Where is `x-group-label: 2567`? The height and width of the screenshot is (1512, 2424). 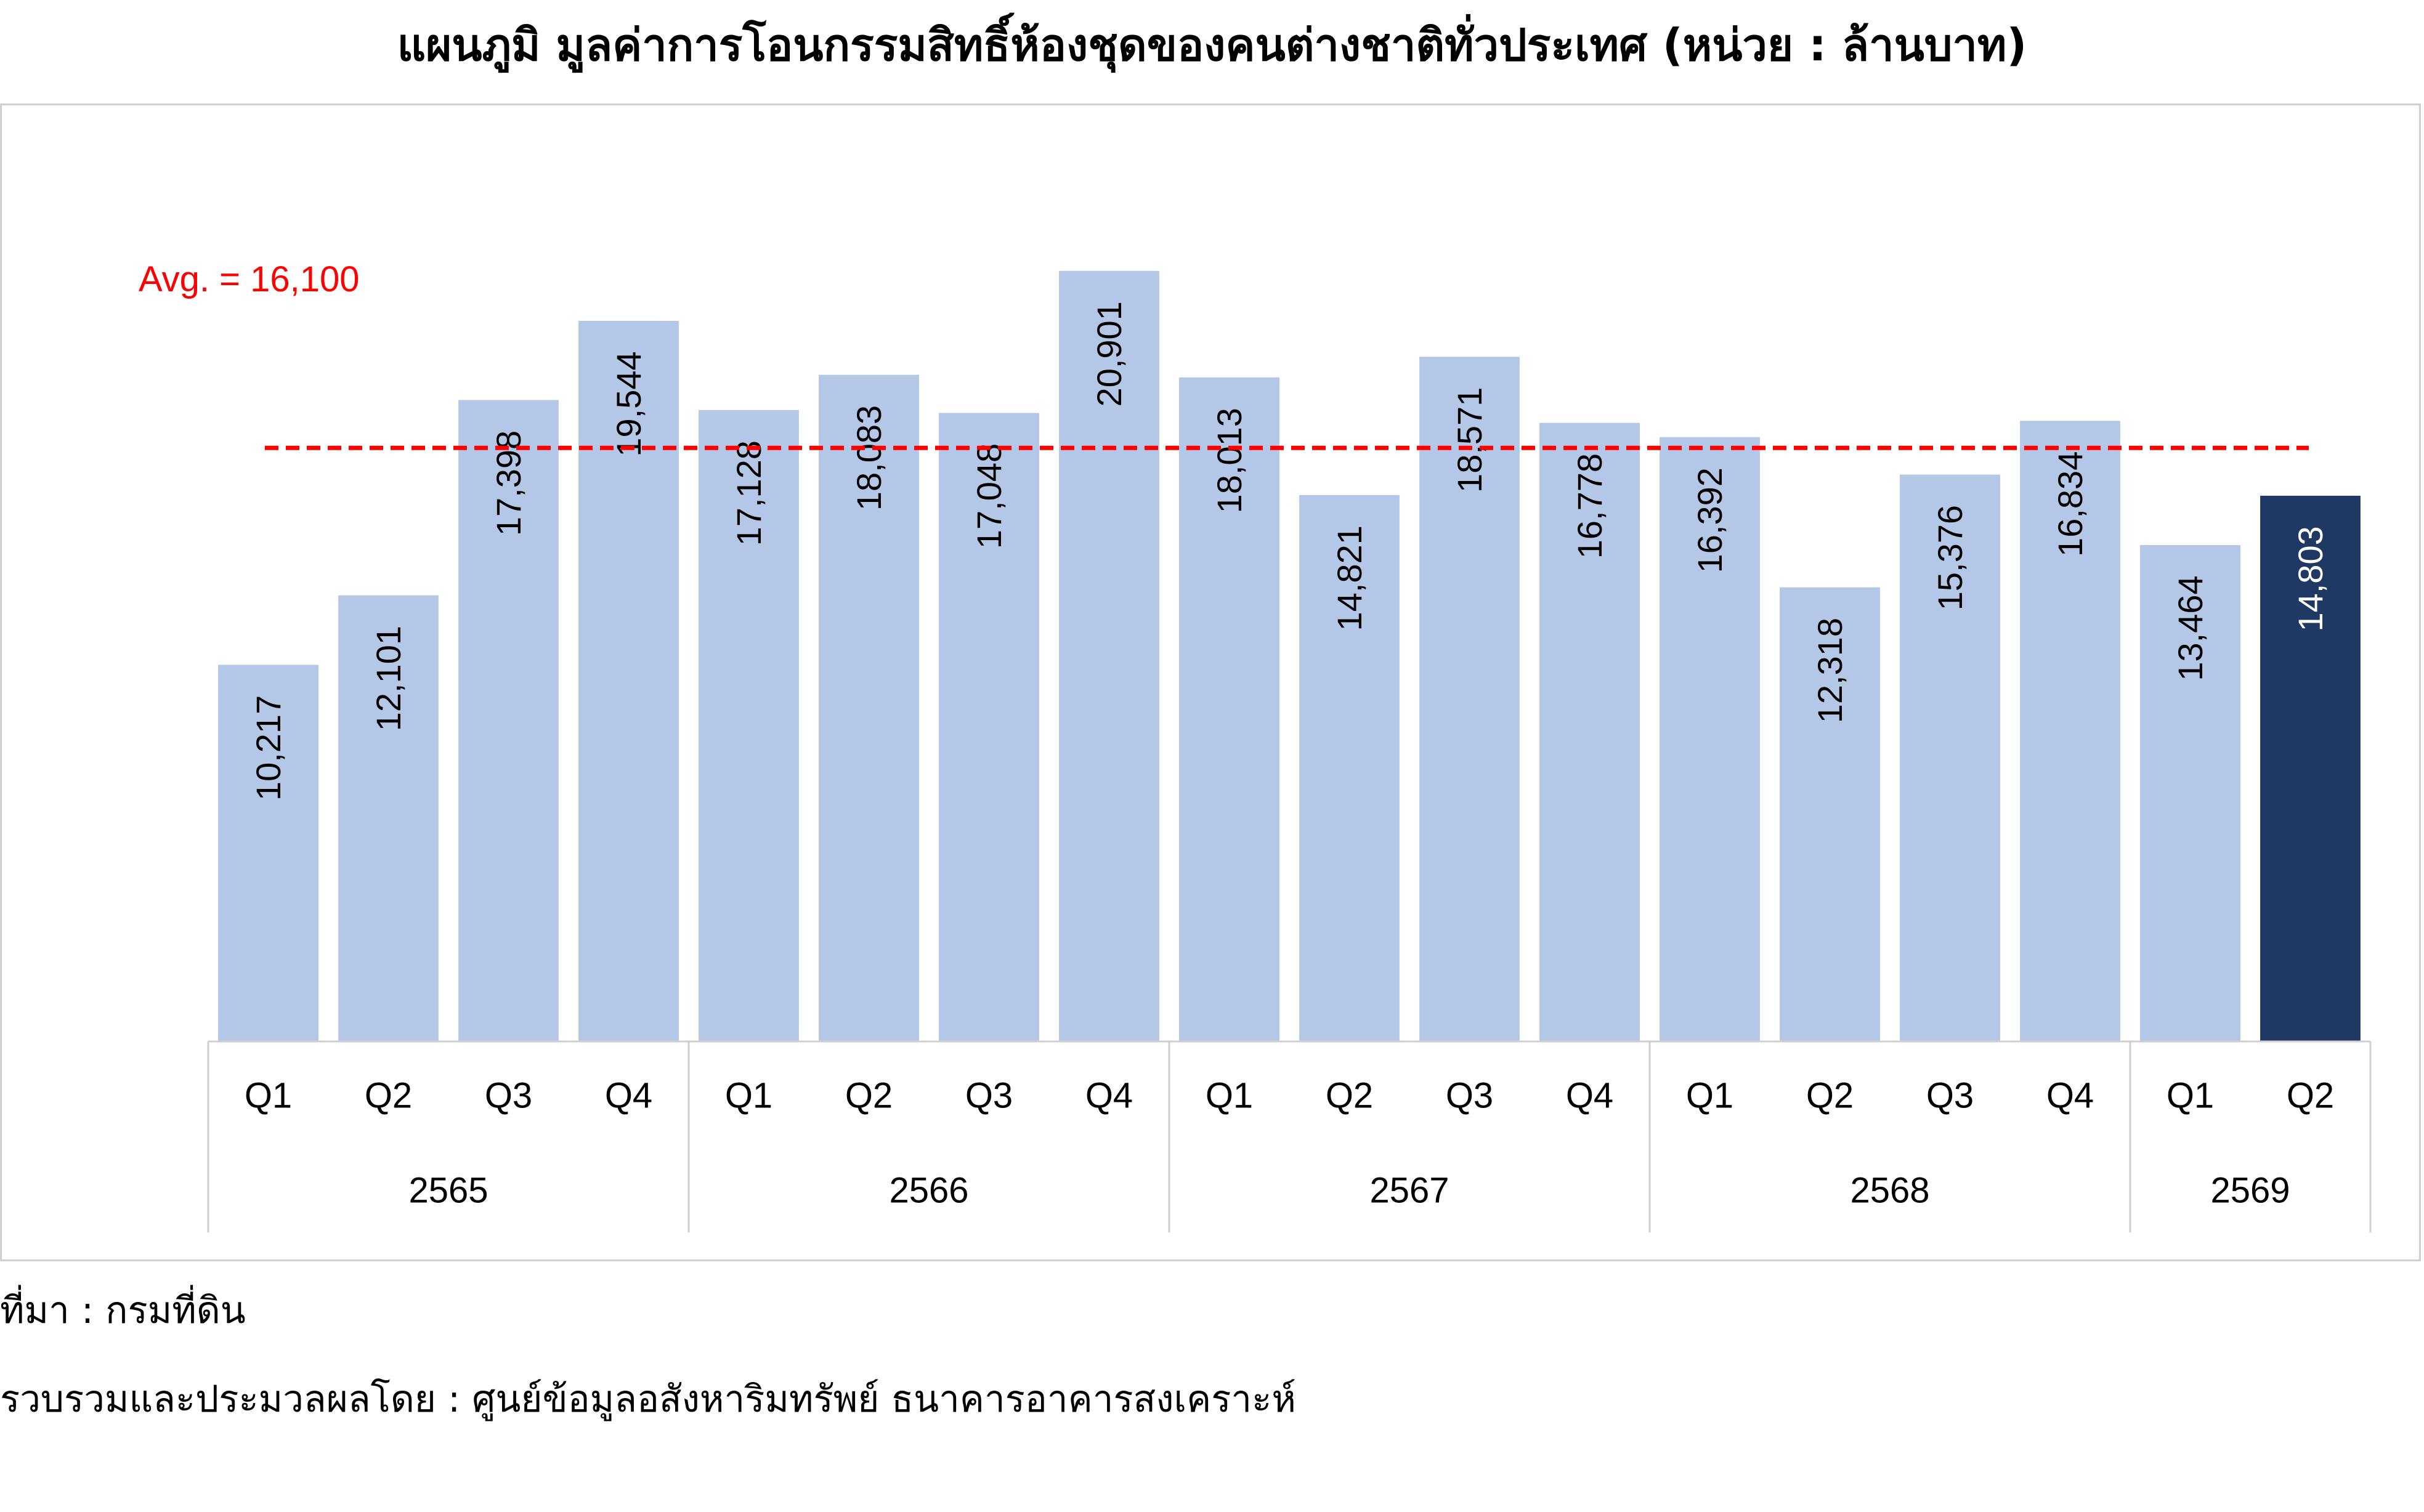 x-group-label: 2567 is located at coordinates (1409, 1191).